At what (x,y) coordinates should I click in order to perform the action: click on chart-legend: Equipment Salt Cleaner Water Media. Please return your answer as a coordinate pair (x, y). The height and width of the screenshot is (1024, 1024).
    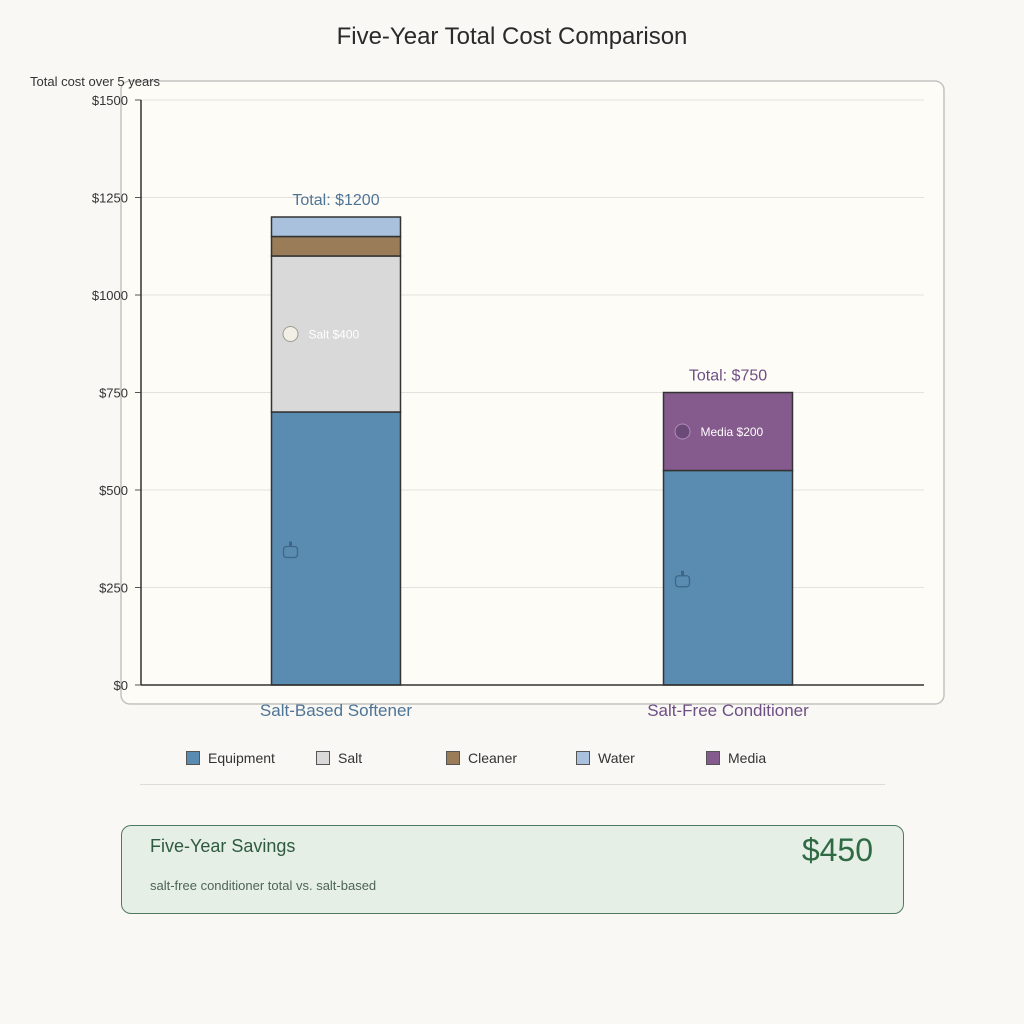
    Looking at the image, I should click on (511, 758).